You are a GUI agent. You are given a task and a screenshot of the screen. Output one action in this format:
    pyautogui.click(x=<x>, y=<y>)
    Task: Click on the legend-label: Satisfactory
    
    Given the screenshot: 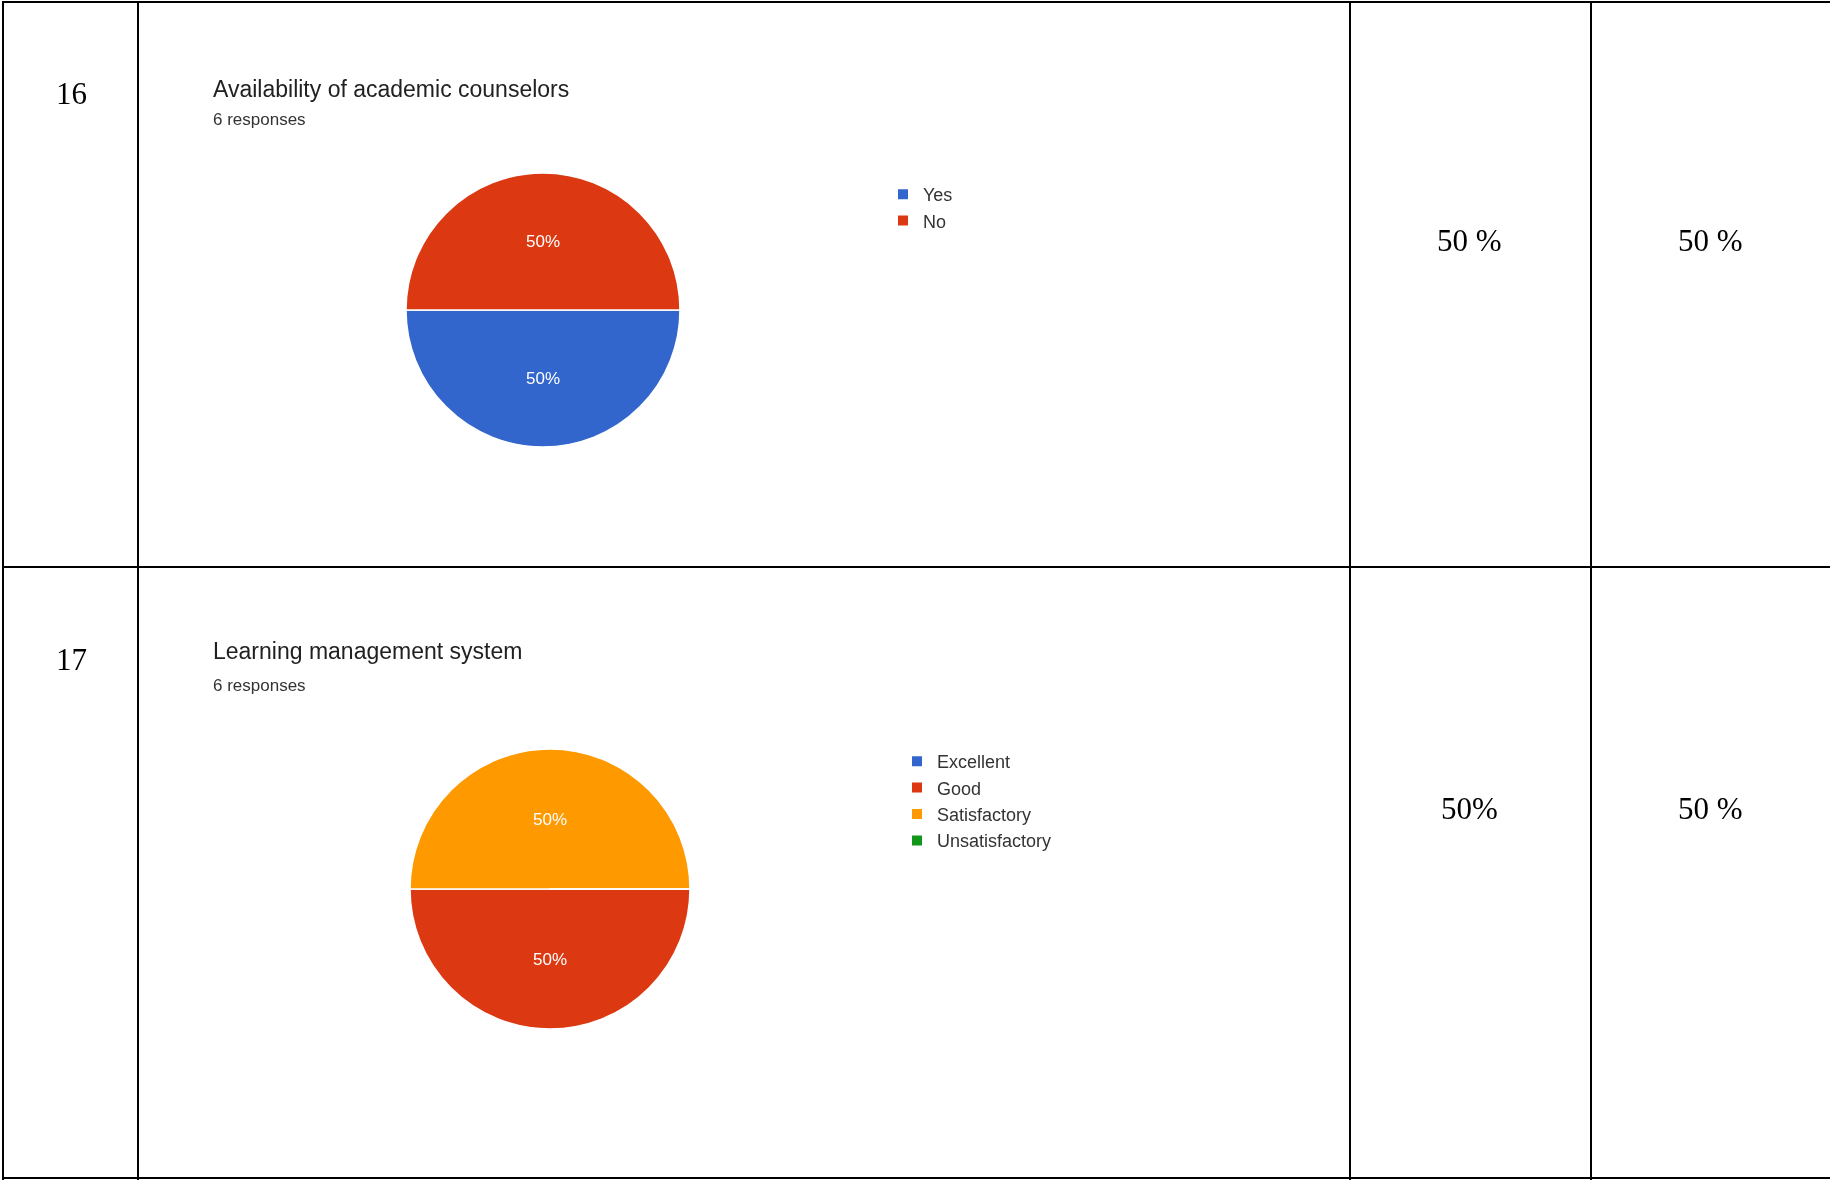 What is the action you would take?
    pyautogui.click(x=984, y=815)
    